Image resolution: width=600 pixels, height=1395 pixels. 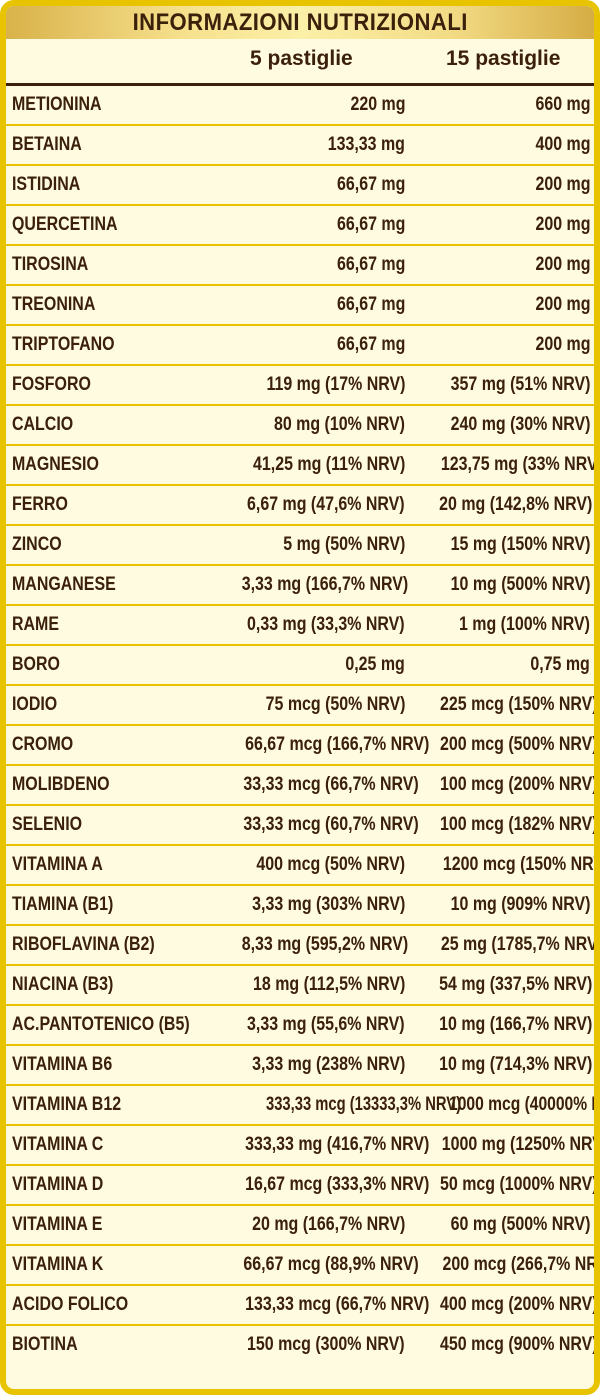 What do you see at coordinates (520, 584) in the screenshot?
I see `value-15-tablets-text: 10 mg (500% NRV)` at bounding box center [520, 584].